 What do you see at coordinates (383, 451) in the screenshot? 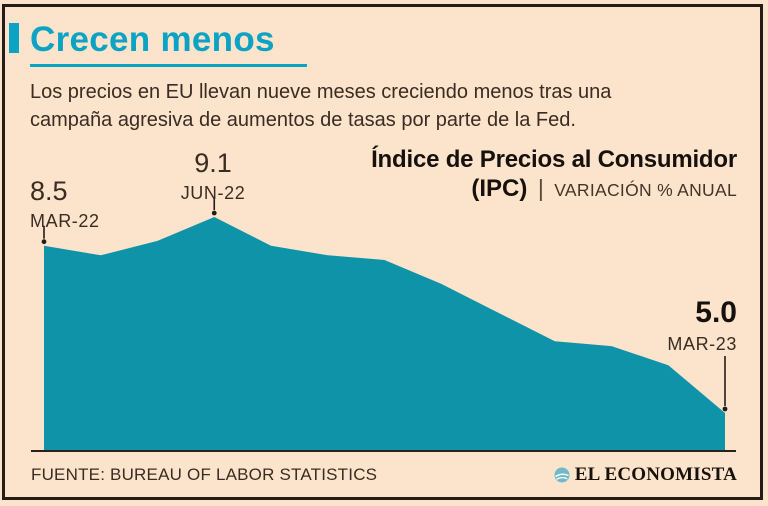
I see `x-axis-baseline` at bounding box center [383, 451].